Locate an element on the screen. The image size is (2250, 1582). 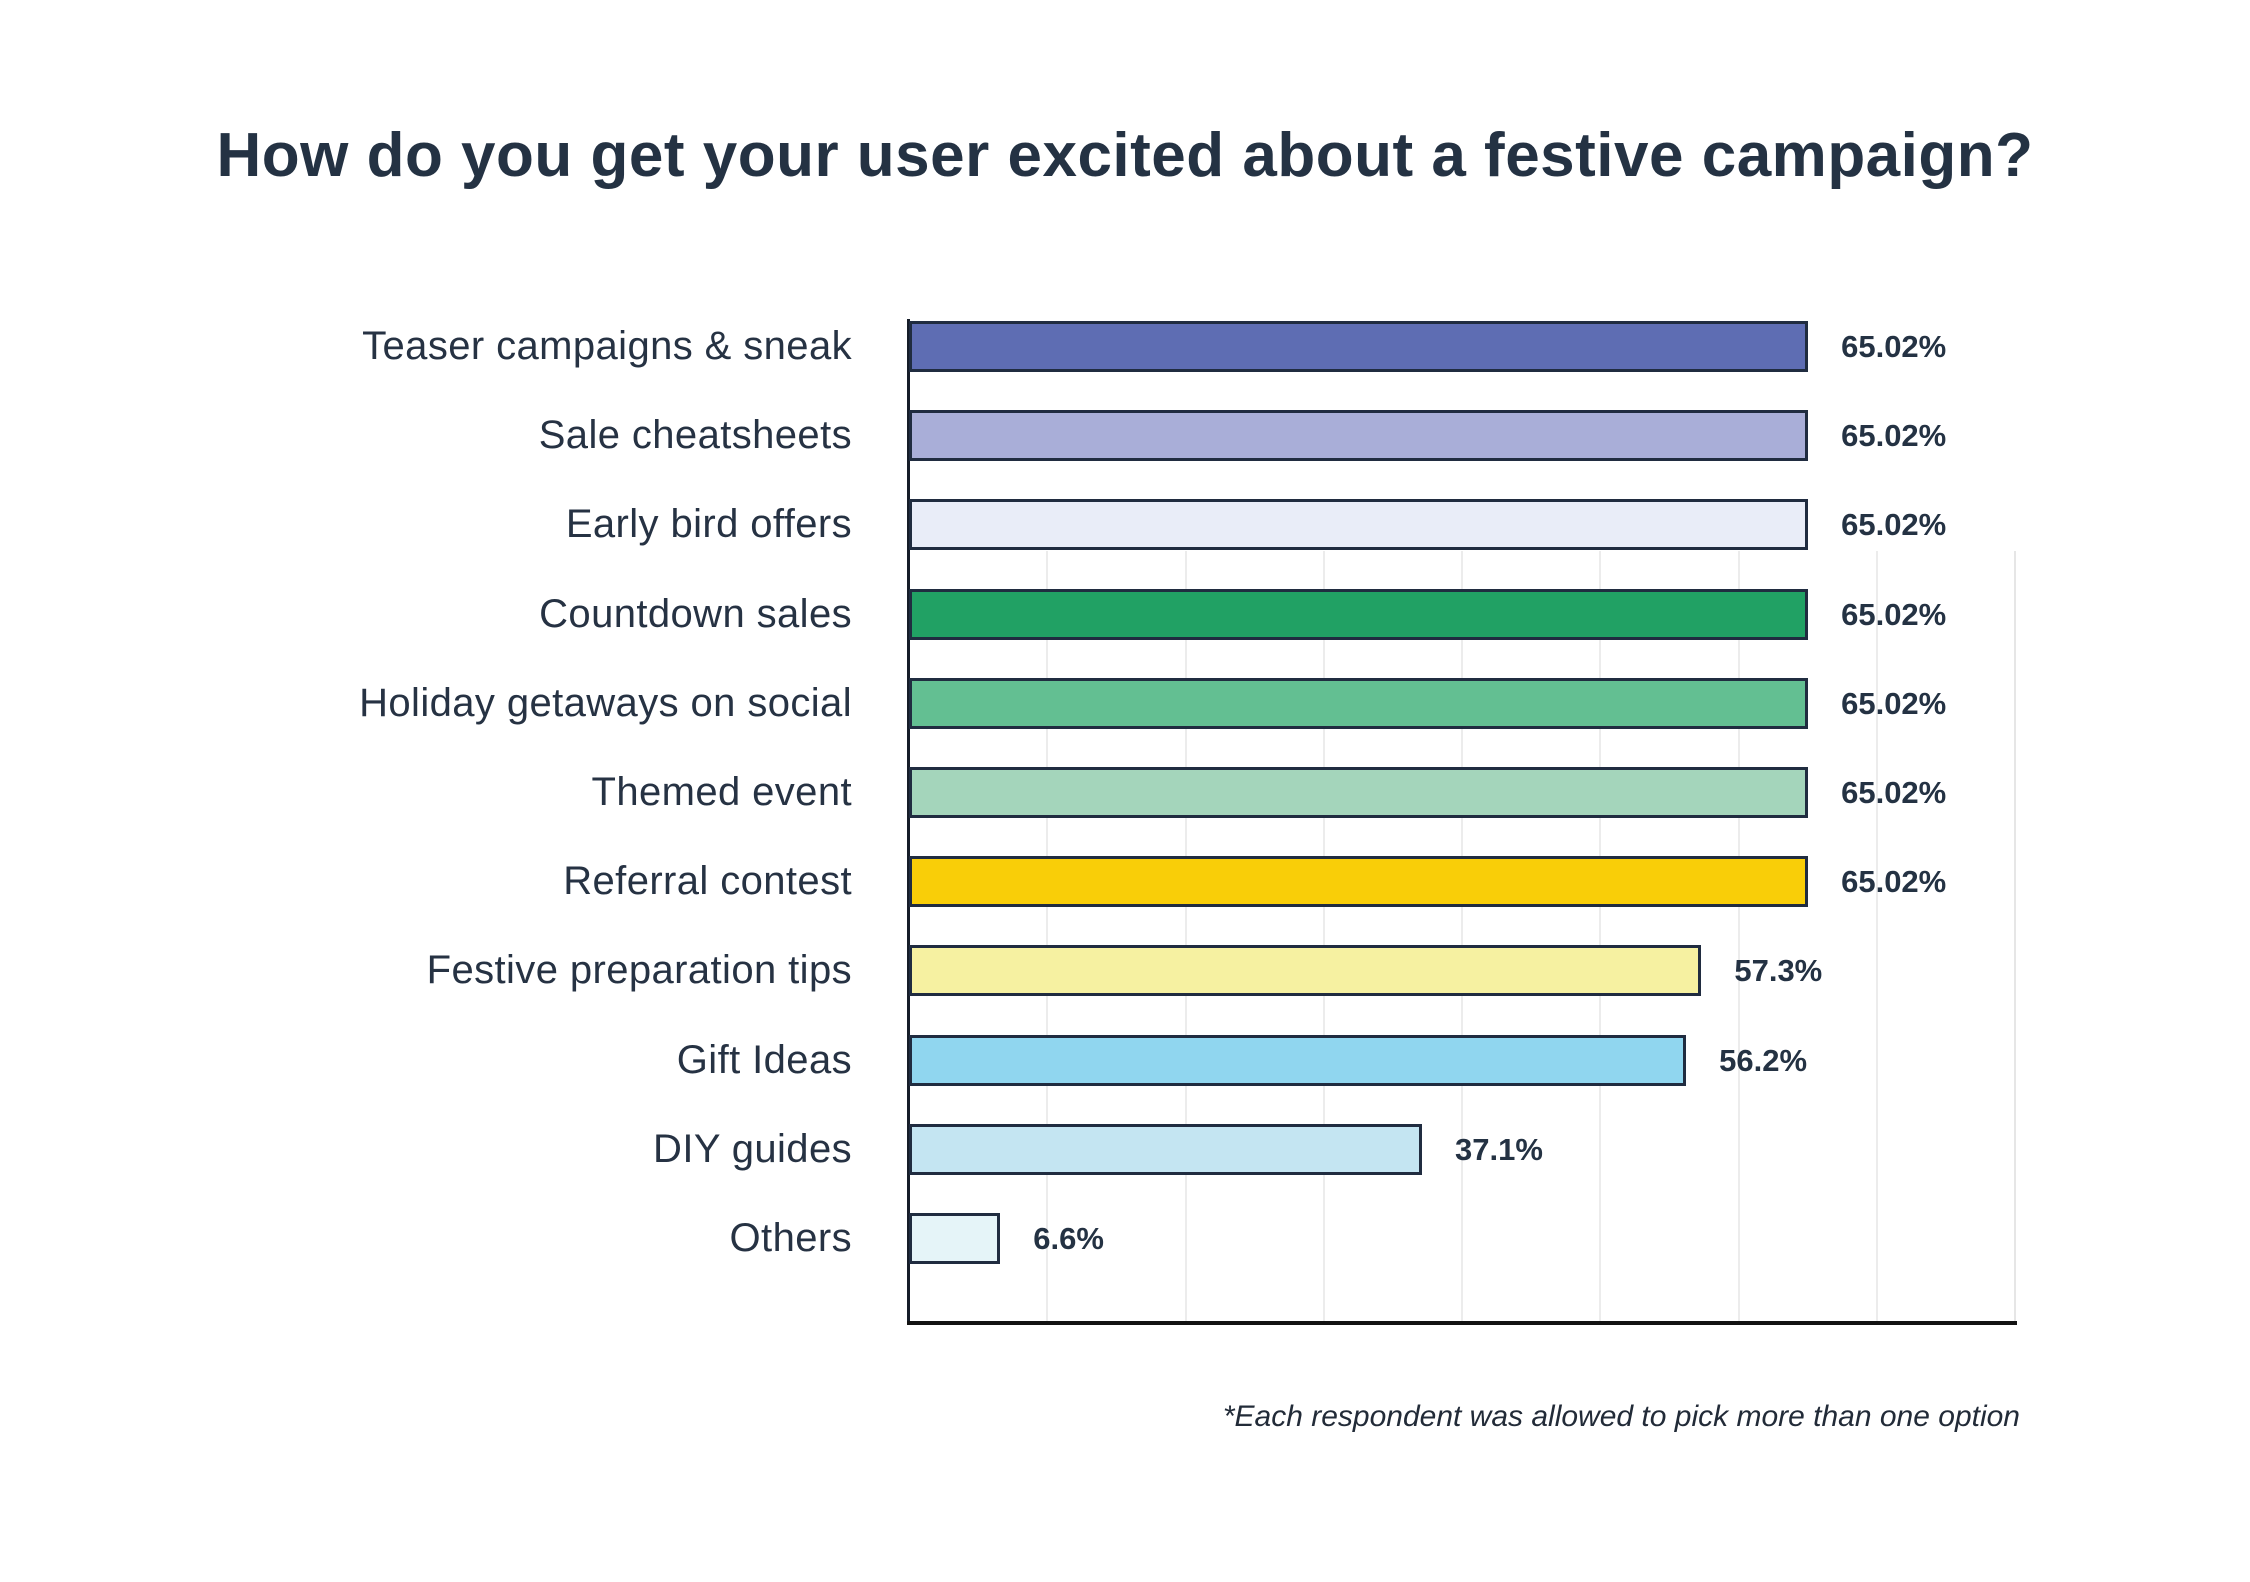
category-label: Countdown sales is located at coordinates (695, 613).